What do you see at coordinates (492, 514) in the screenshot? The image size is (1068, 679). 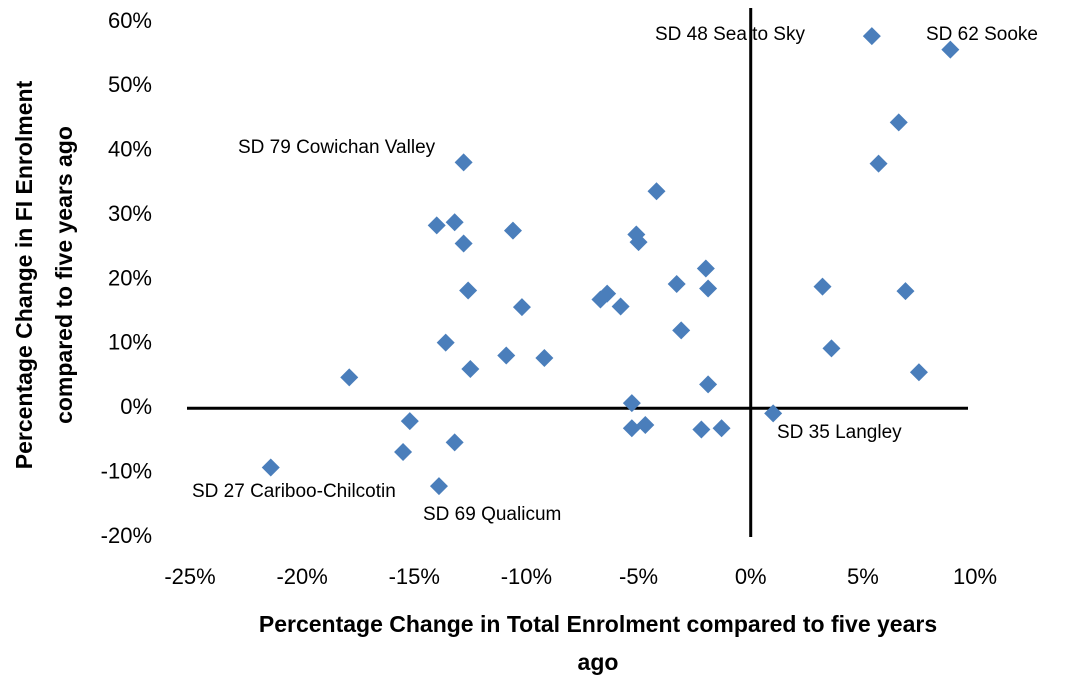 I see `annotation: SD 69 Qualicum` at bounding box center [492, 514].